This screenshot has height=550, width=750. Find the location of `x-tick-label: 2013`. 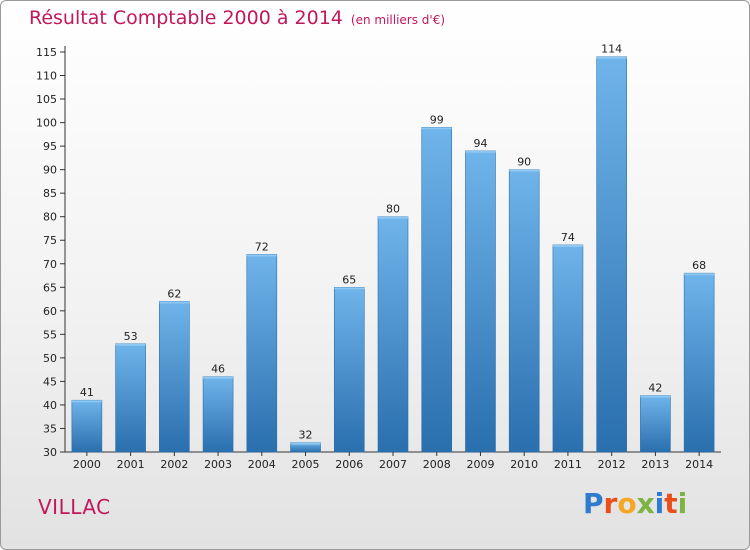

x-tick-label: 2013 is located at coordinates (655, 464).